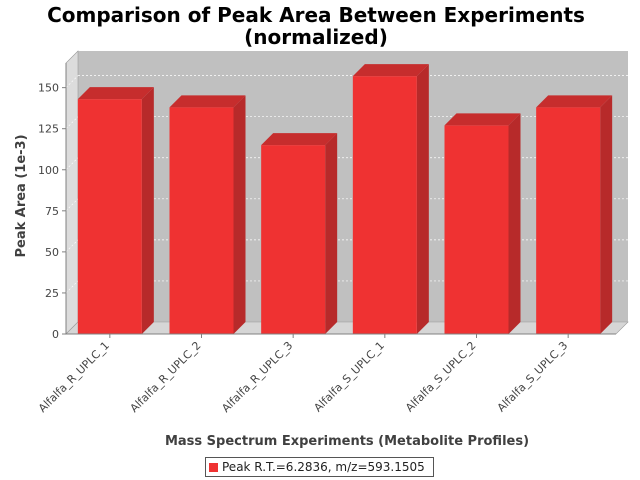  I want to click on y-tick-label: 0, so click(55, 334).